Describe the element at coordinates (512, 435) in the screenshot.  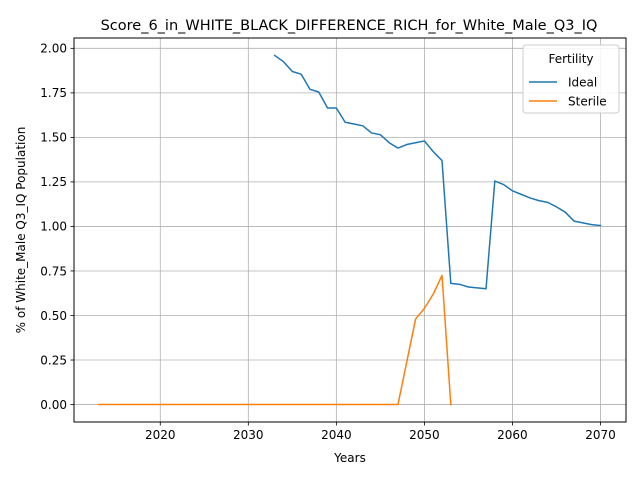
I see `x-tick-label: 2060` at that location.